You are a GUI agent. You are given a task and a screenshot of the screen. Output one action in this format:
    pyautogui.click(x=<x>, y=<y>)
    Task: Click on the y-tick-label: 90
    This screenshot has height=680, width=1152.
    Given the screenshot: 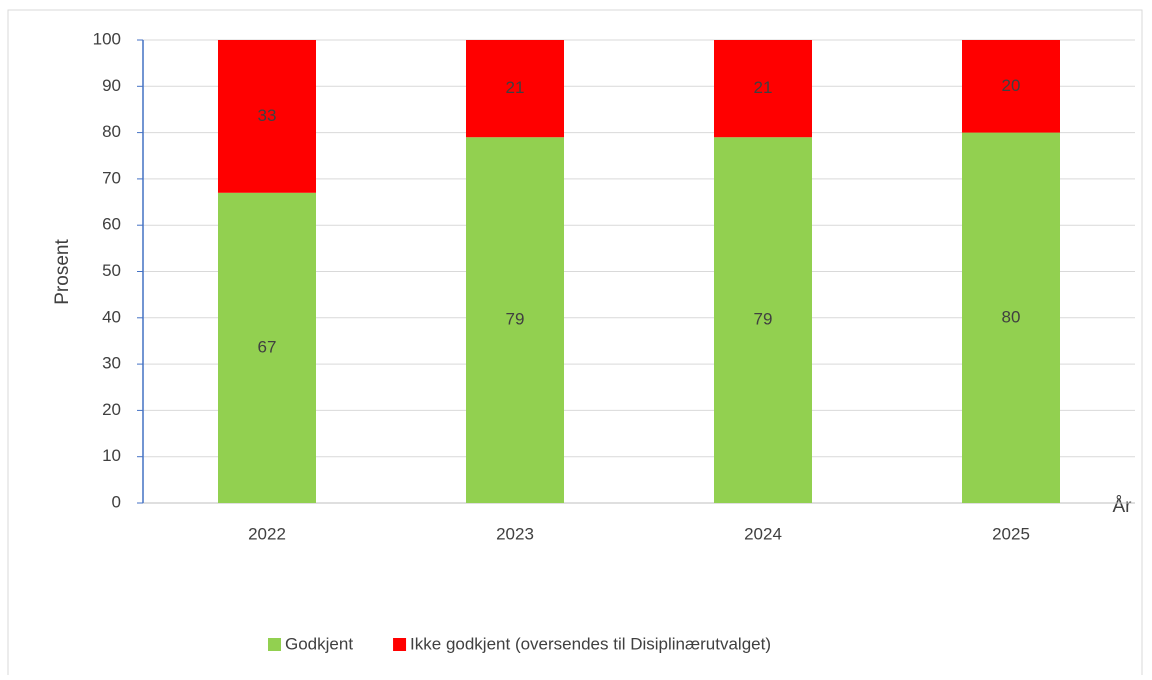 What is the action you would take?
    pyautogui.click(x=111, y=85)
    